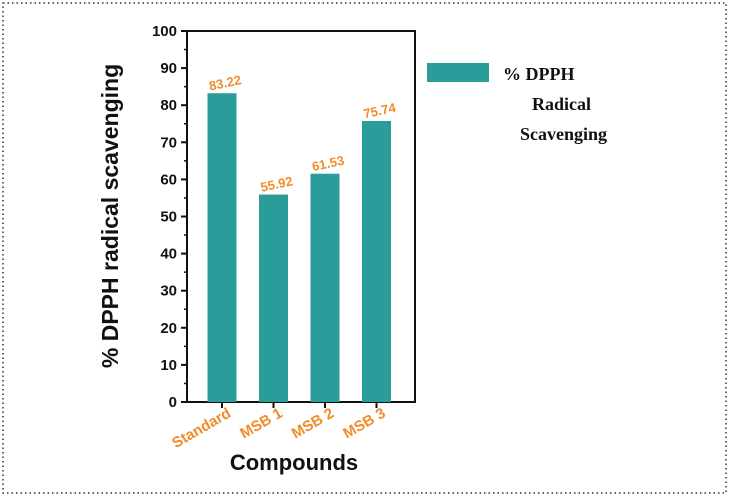 The height and width of the screenshot is (497, 730). I want to click on y-tick-label: 0, so click(173, 402).